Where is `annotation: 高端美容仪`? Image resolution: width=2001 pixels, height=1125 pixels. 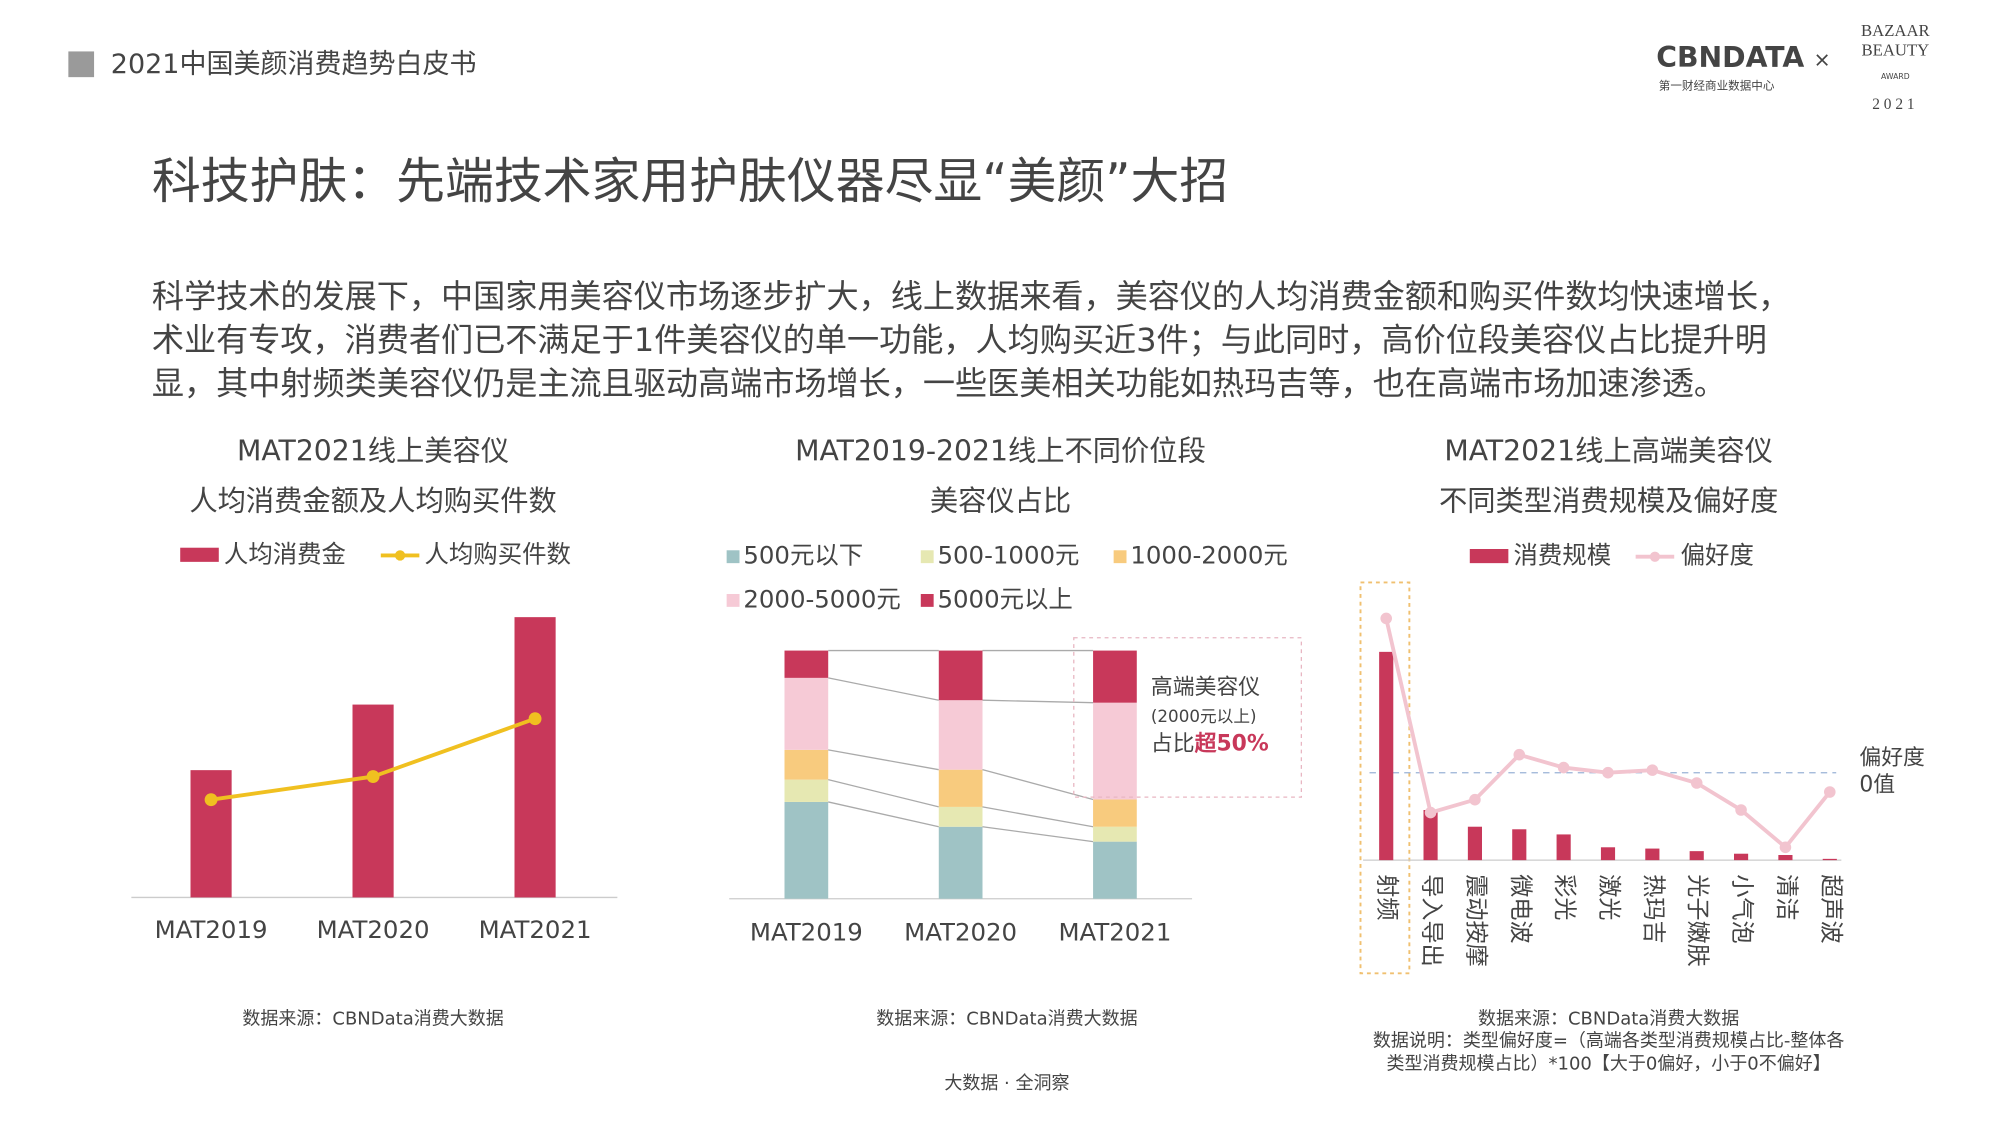
annotation: 高端美容仪 is located at coordinates (1205, 687).